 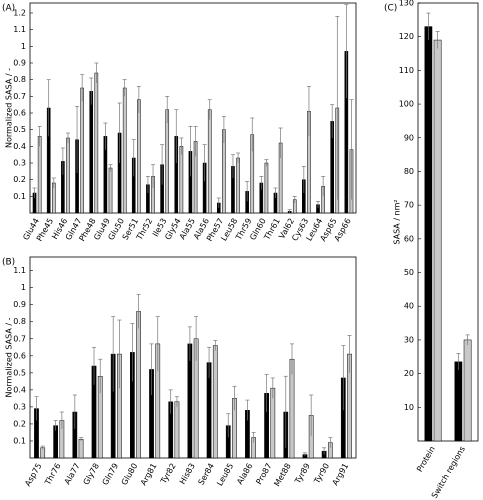 What do you see at coordinates (409, 137) in the screenshot?
I see `y-tick-label: 90` at bounding box center [409, 137].